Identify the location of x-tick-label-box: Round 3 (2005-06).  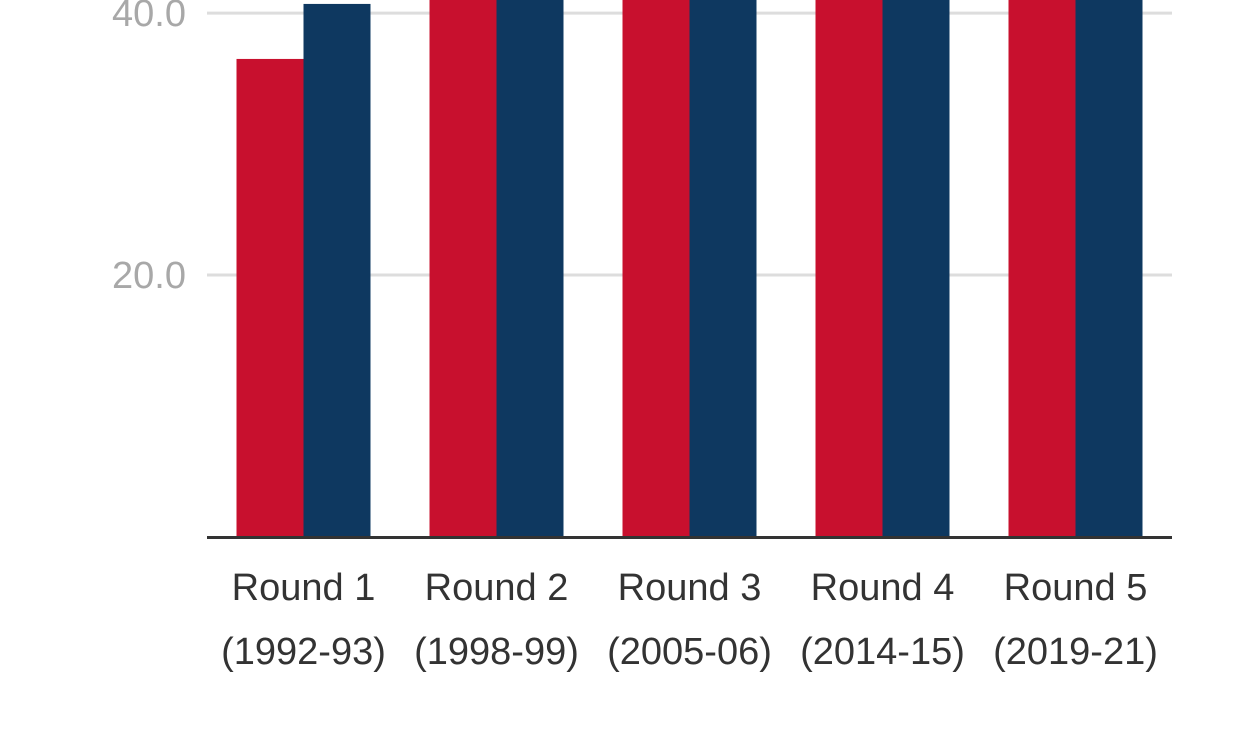
(689, 620).